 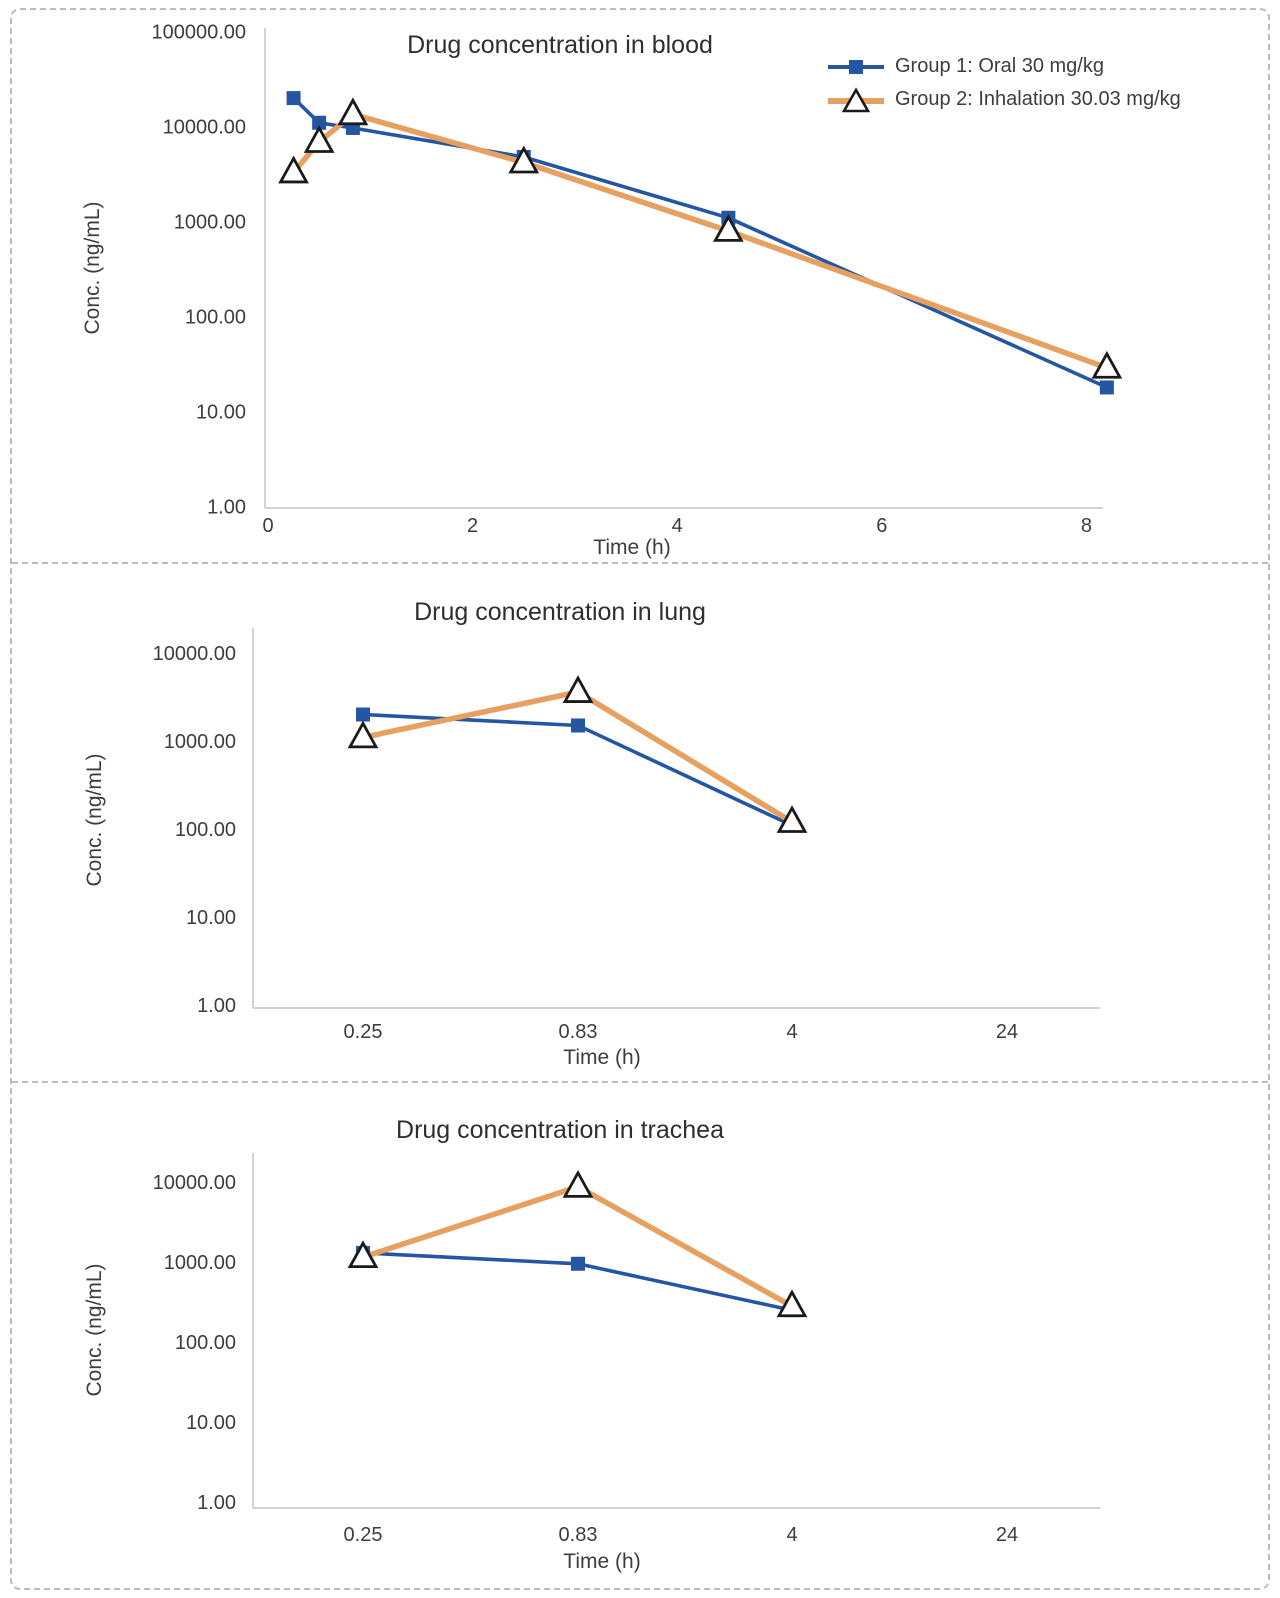 I want to click on x-tick-label: 8, so click(x=1086, y=526).